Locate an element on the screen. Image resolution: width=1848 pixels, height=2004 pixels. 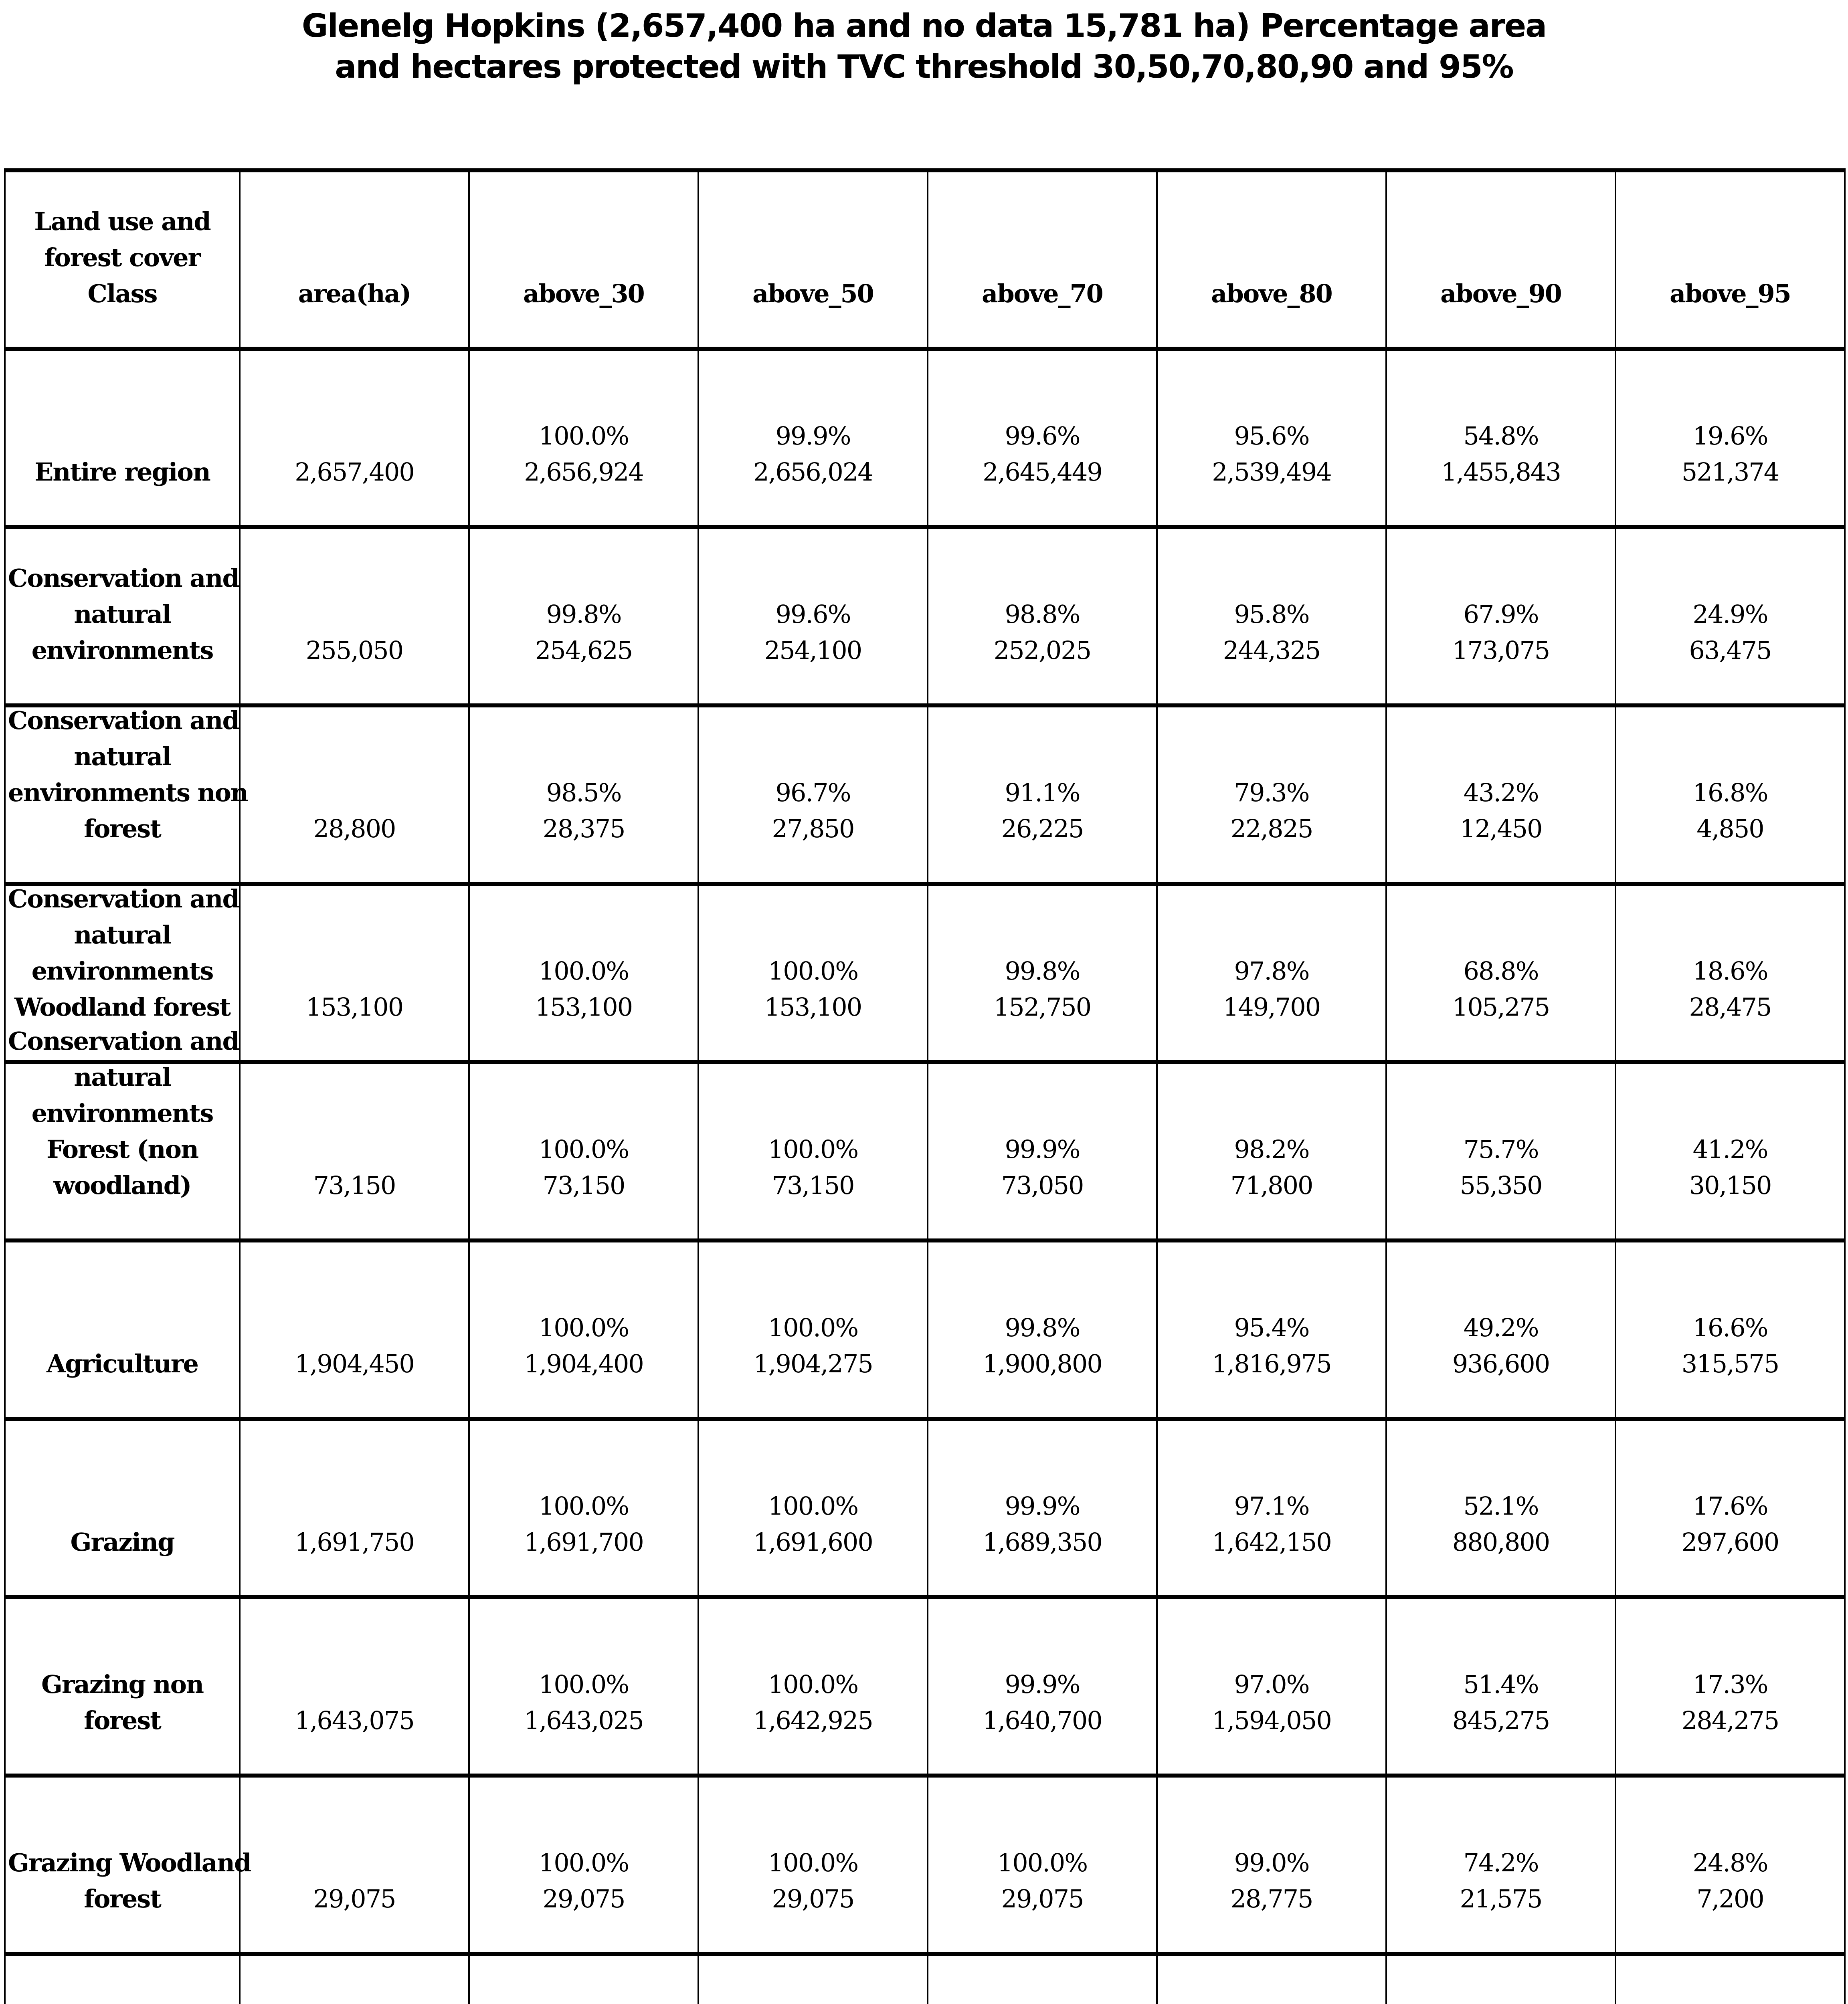
header-cell: Land use and forest cover Class is located at coordinates (121, 260).